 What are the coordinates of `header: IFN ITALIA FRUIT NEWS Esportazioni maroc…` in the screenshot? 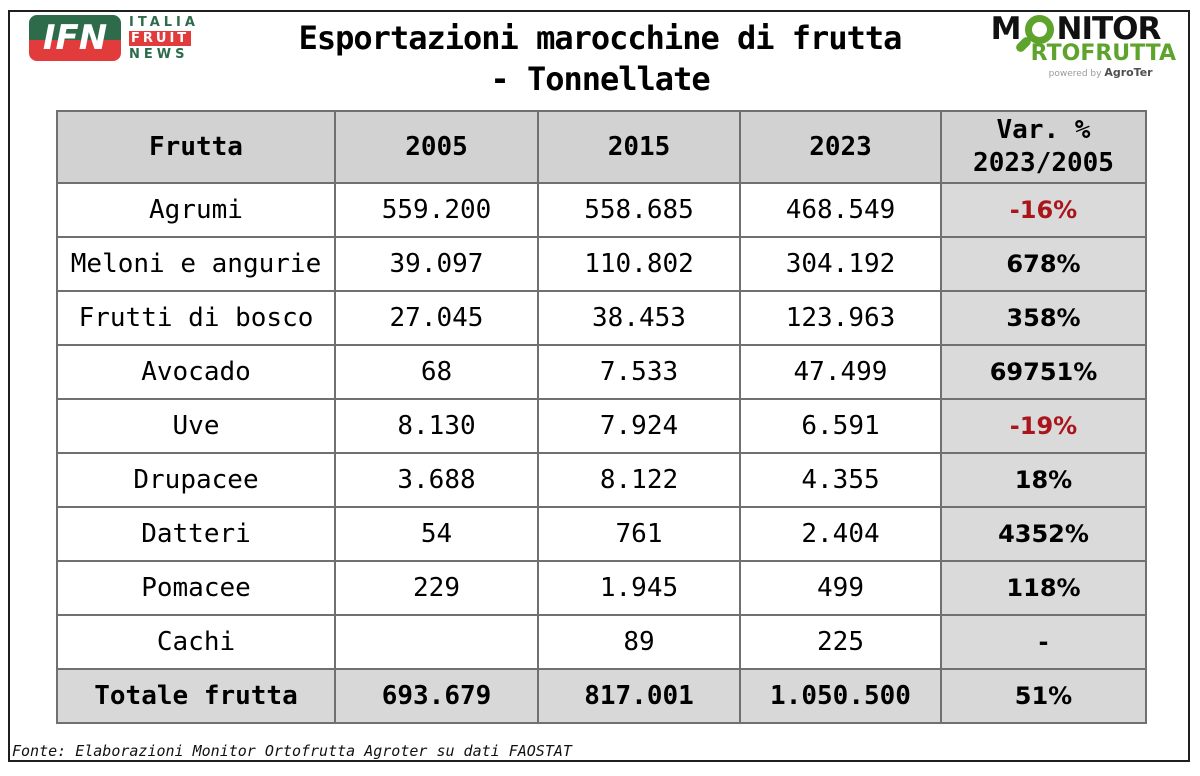 It's located at (600, 53).